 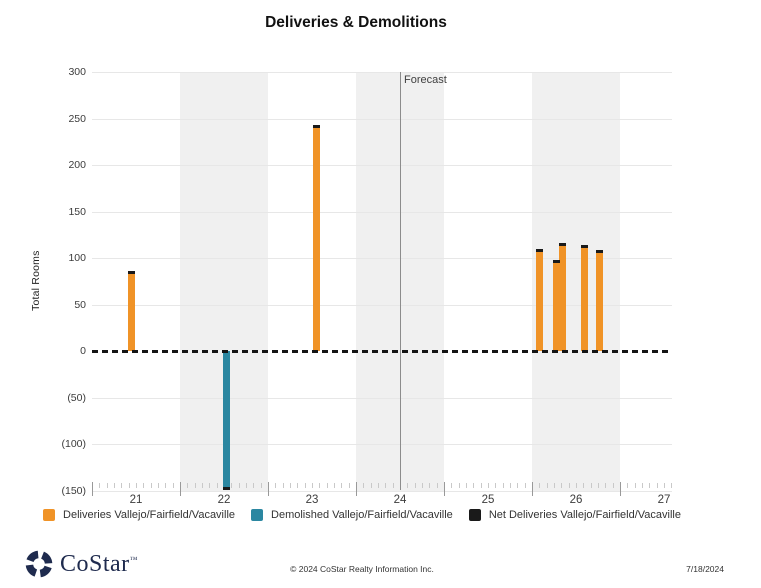 I want to click on y-tick-label-300: 300, so click(x=77, y=72).